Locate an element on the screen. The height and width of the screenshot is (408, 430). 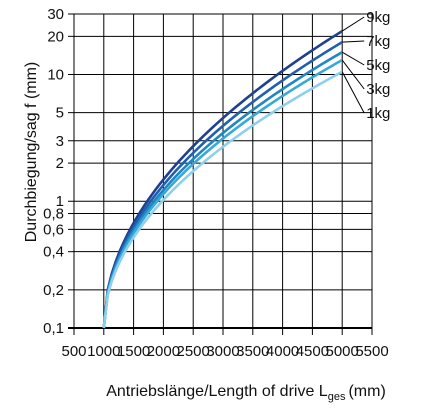
x-tick-label: 500 is located at coordinates (73, 351).